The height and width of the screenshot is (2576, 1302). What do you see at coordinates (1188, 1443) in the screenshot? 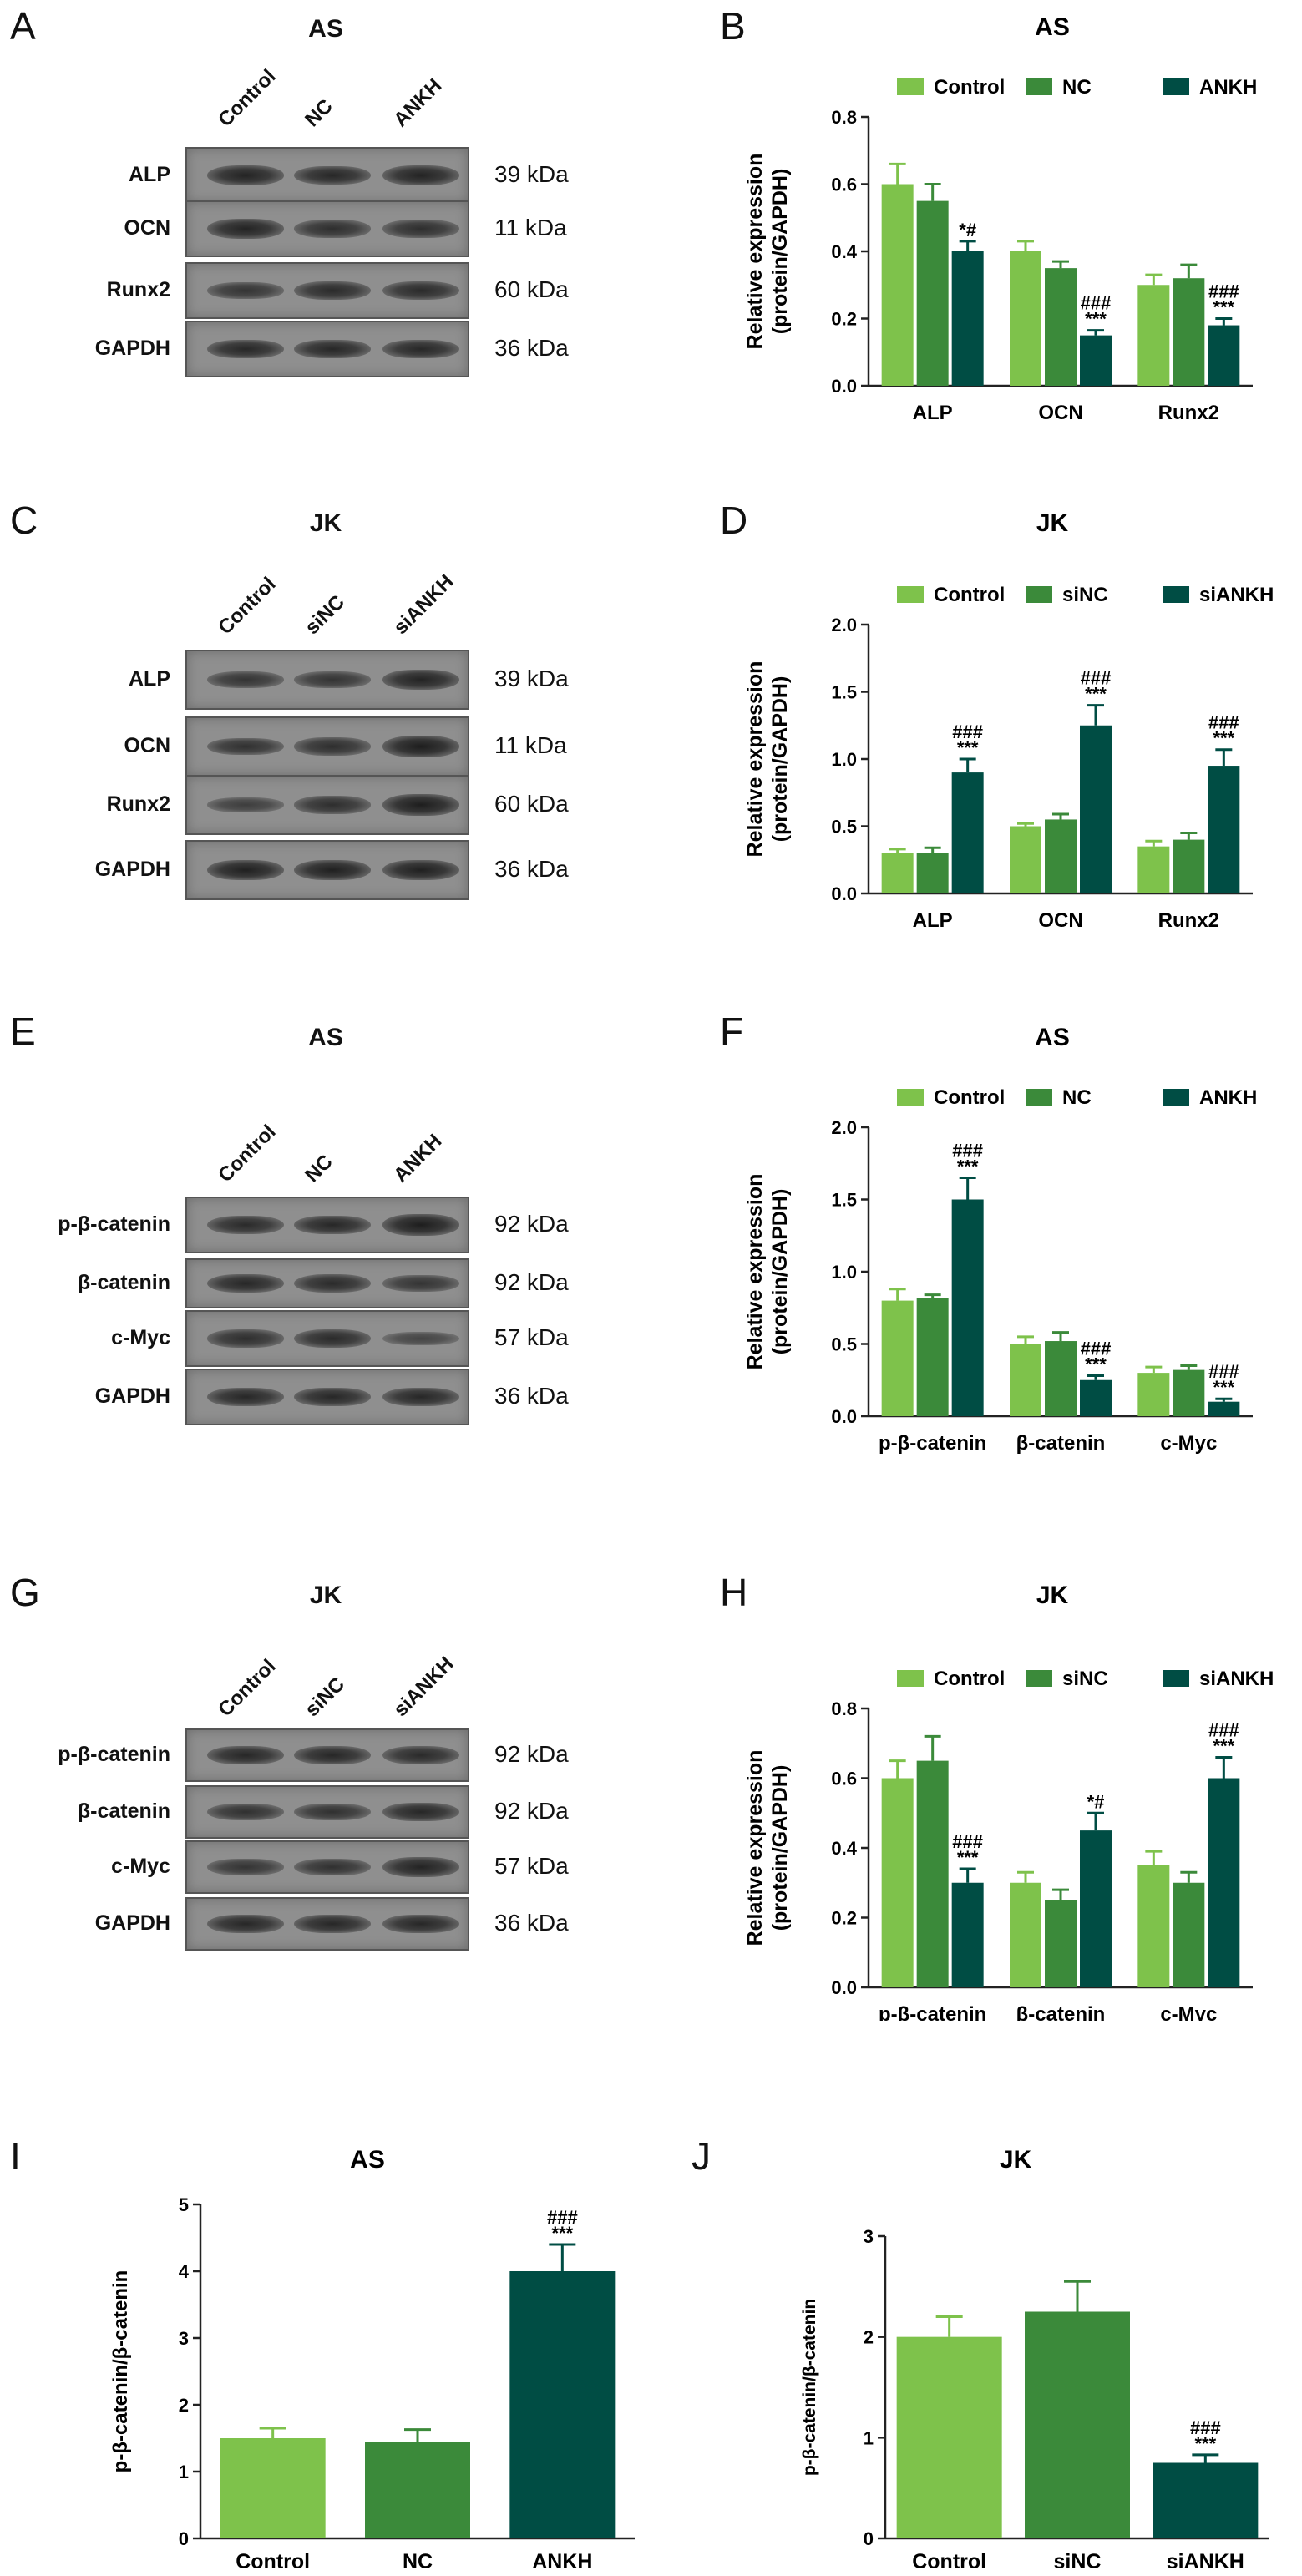
I see `x-tick-label: c-Myc` at bounding box center [1188, 1443].